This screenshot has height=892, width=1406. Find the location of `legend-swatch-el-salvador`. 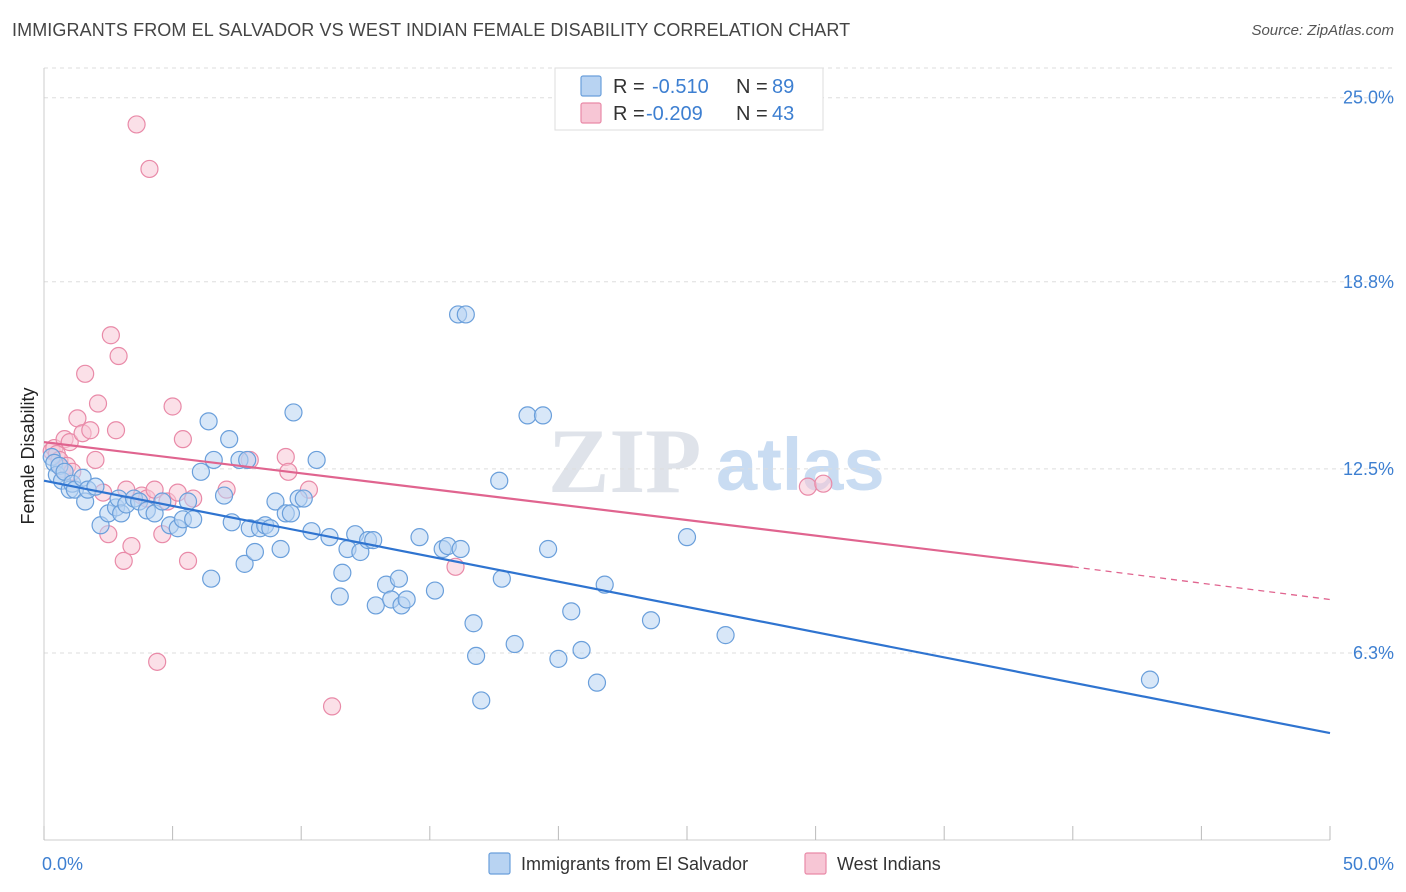

legend-swatch-el-salvador is located at coordinates (591, 86).